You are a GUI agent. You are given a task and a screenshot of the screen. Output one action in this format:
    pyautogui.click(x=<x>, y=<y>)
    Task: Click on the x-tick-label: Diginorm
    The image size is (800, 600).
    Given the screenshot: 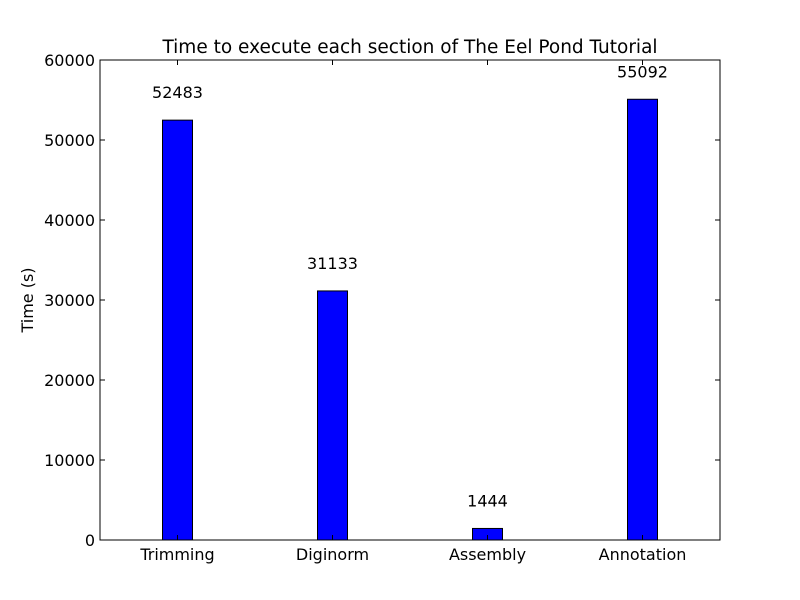 What is the action you would take?
    pyautogui.click(x=332, y=554)
    